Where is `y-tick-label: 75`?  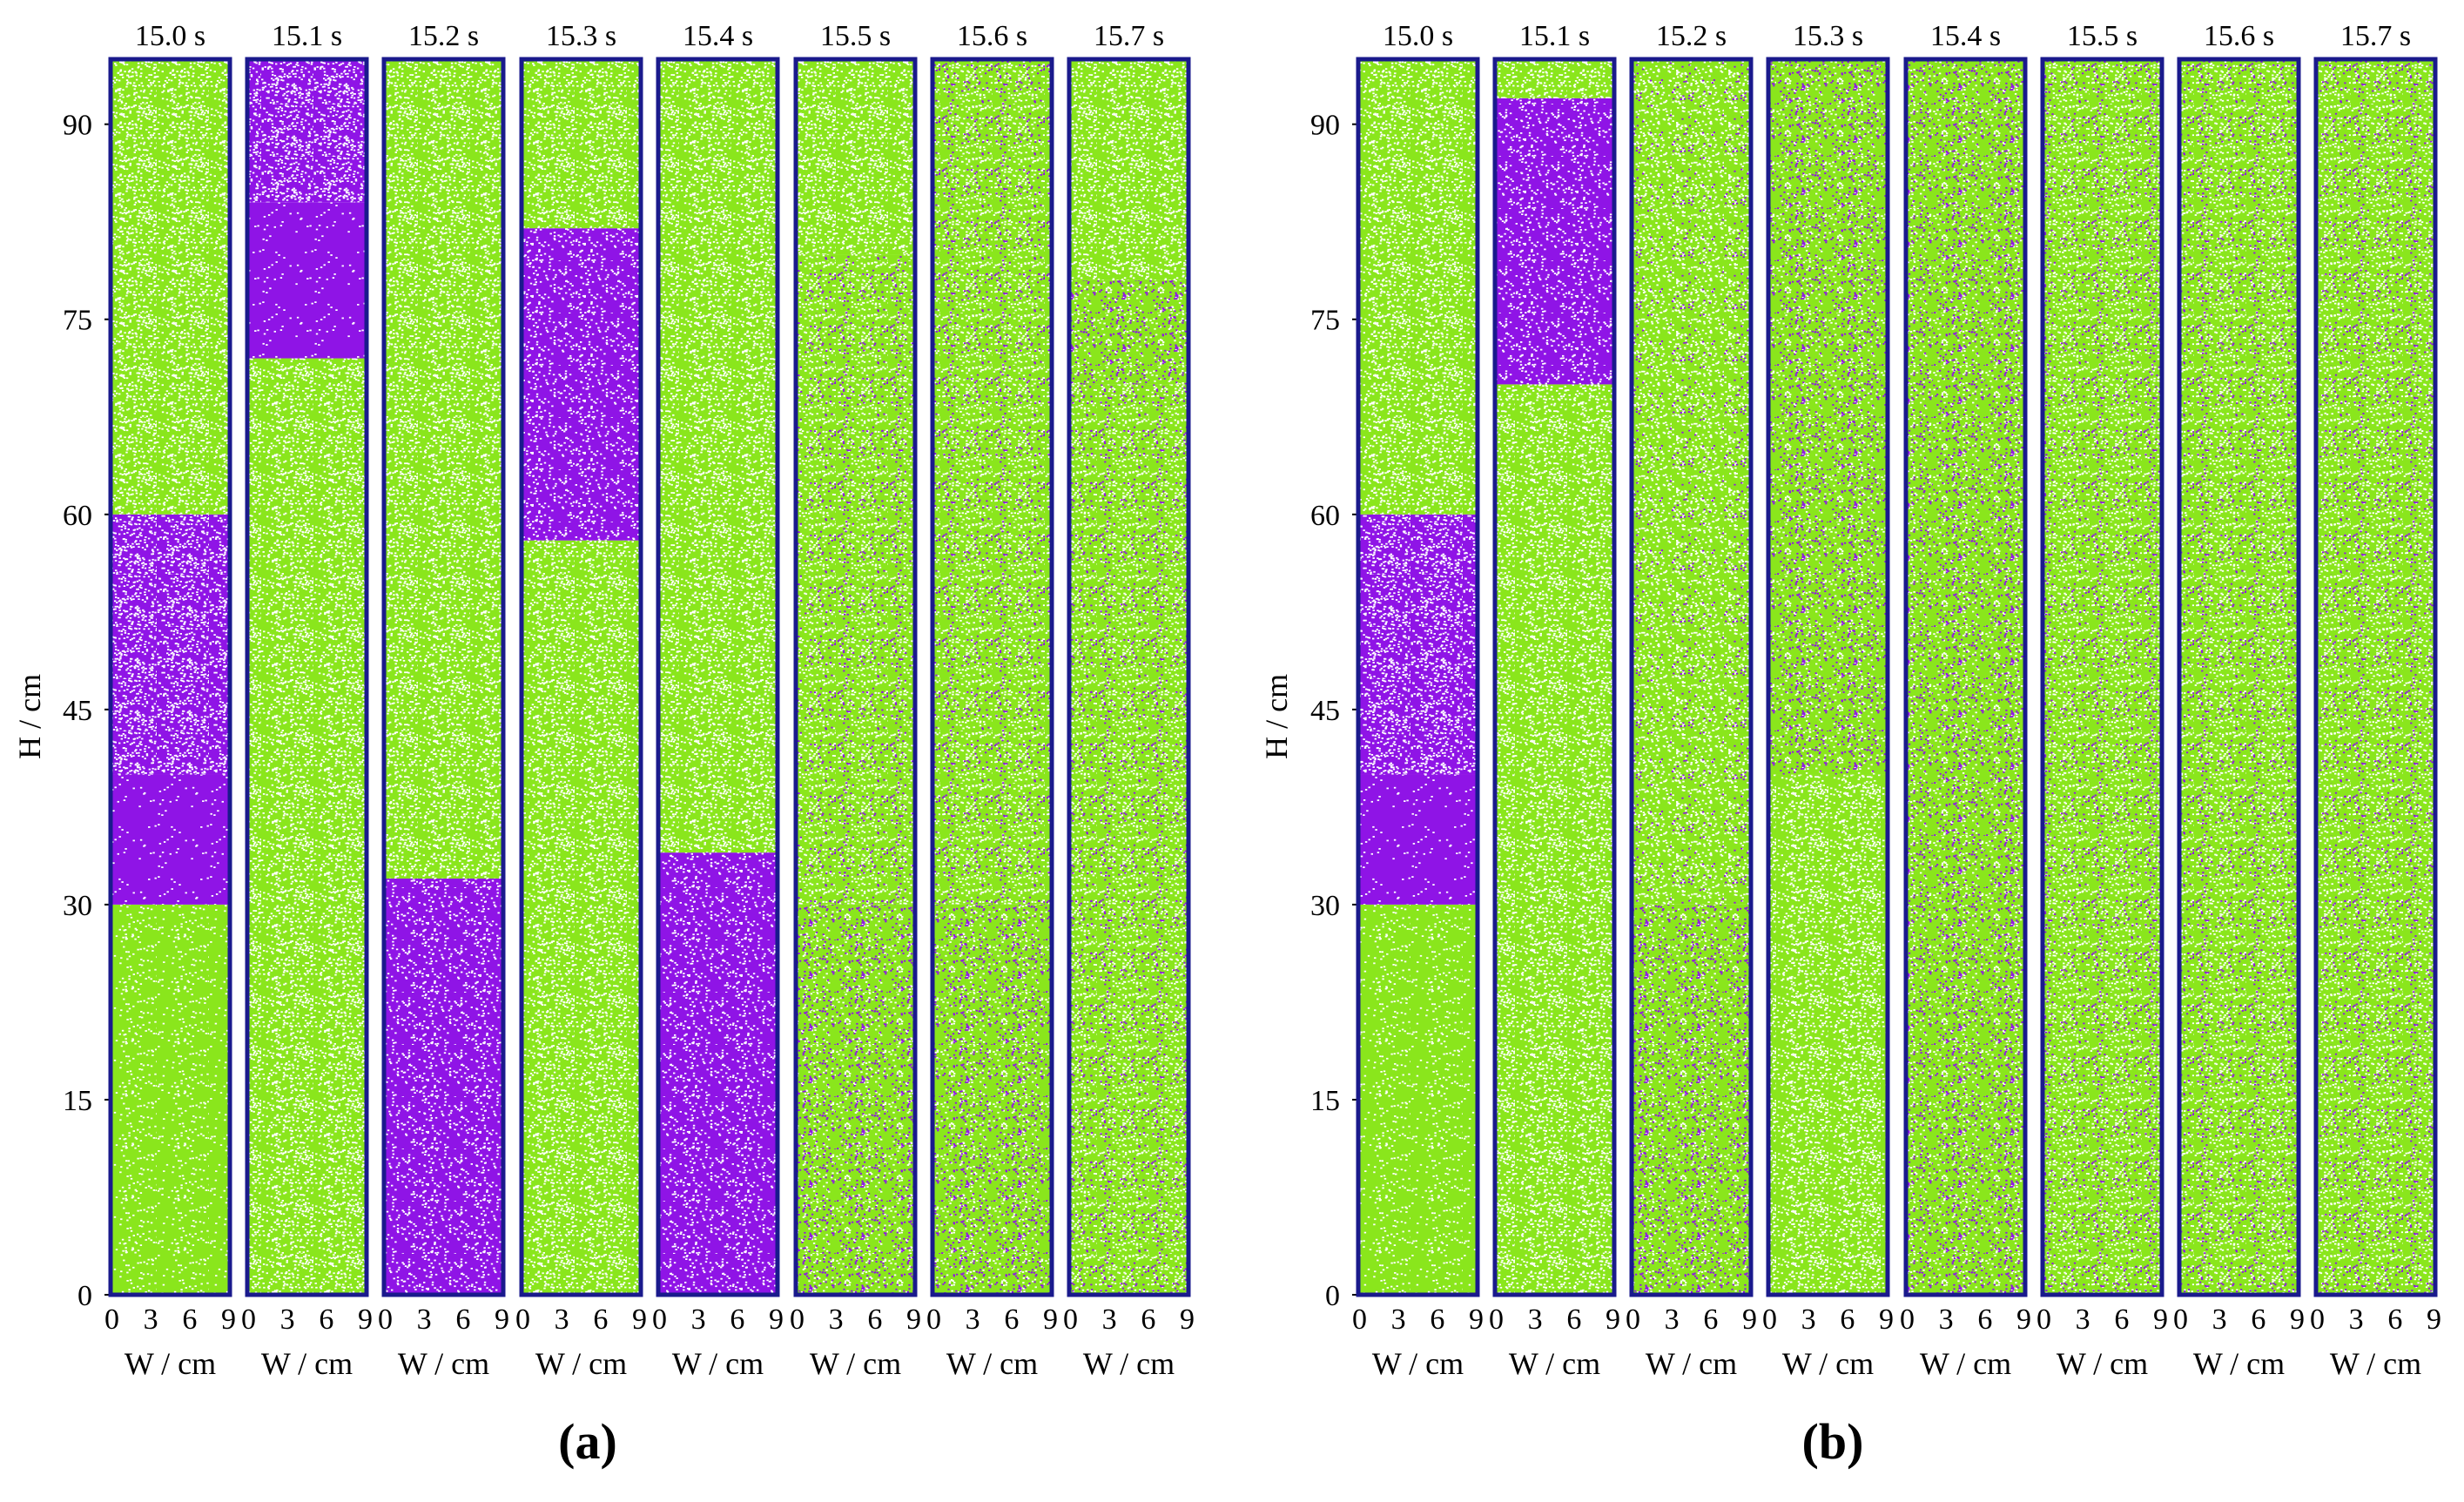 y-tick-label: 75 is located at coordinates (1325, 321).